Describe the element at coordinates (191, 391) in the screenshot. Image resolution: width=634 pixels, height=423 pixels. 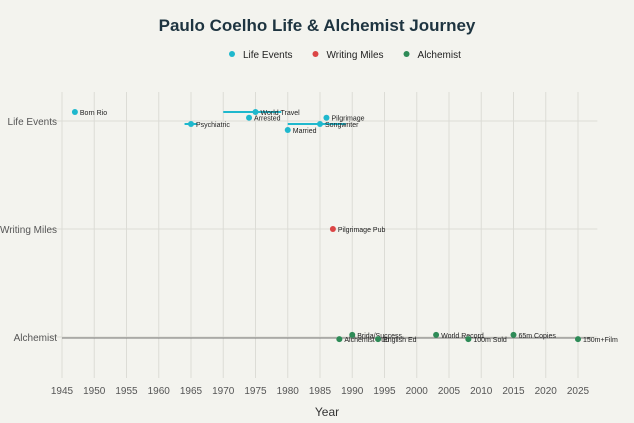
I see `x-tick-label: 1965` at that location.